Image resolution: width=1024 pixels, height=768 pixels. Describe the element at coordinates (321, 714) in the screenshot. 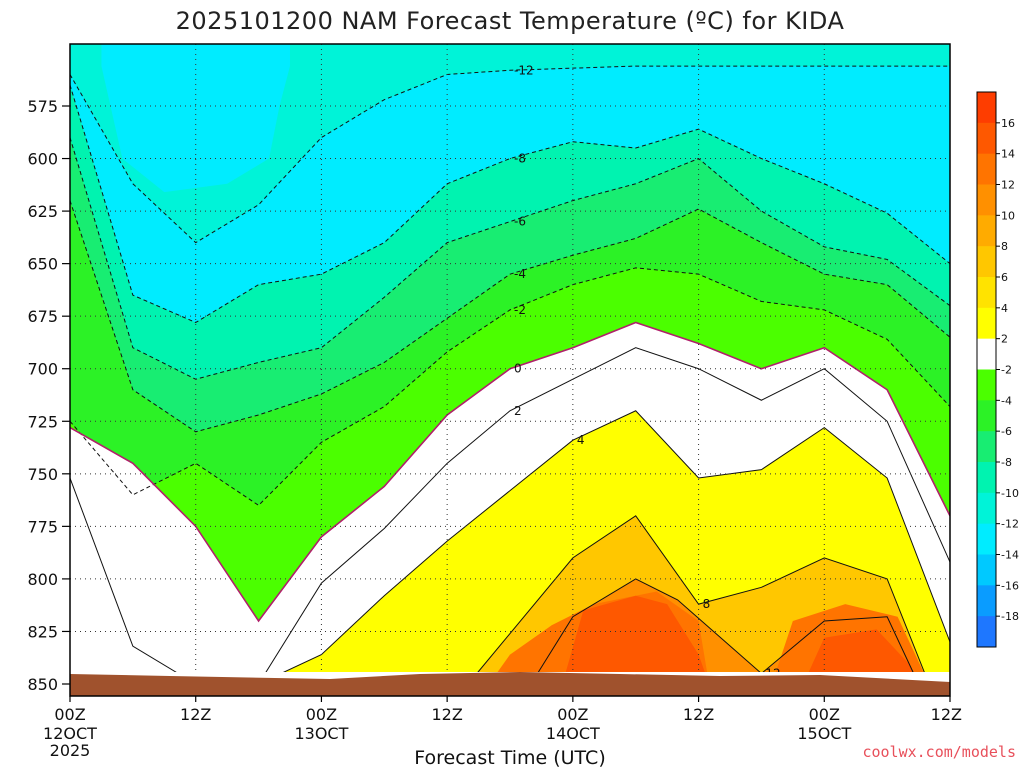

I see `x-tick-hour-2: 00Z` at that location.